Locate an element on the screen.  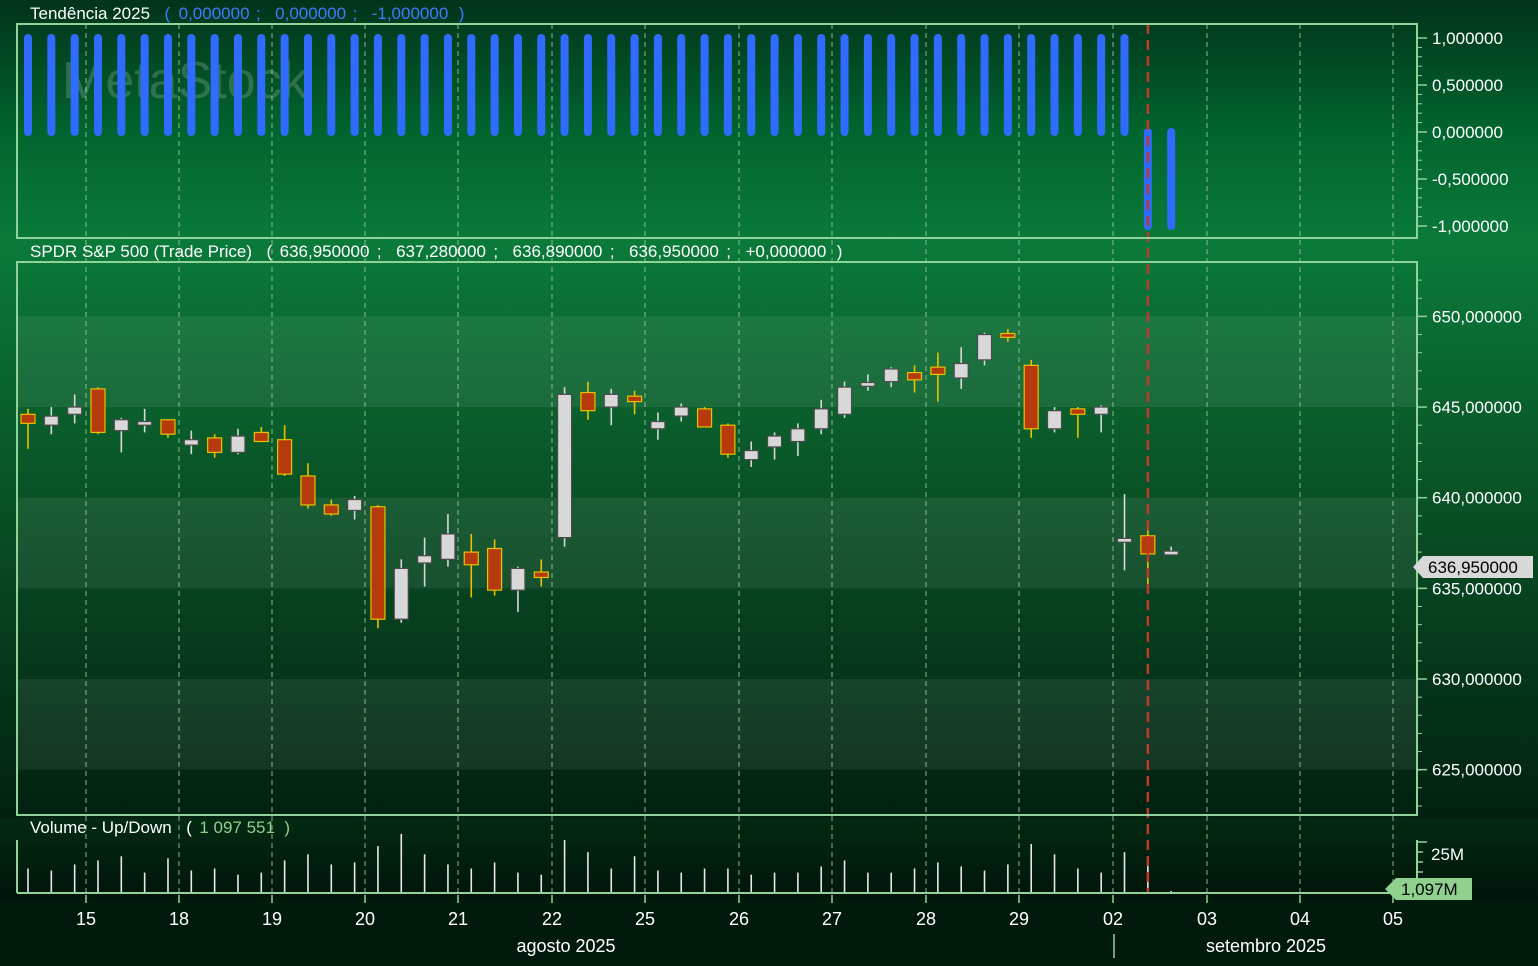
volume-y-axis: 25M 1,097M is located at coordinates (1428, 870).